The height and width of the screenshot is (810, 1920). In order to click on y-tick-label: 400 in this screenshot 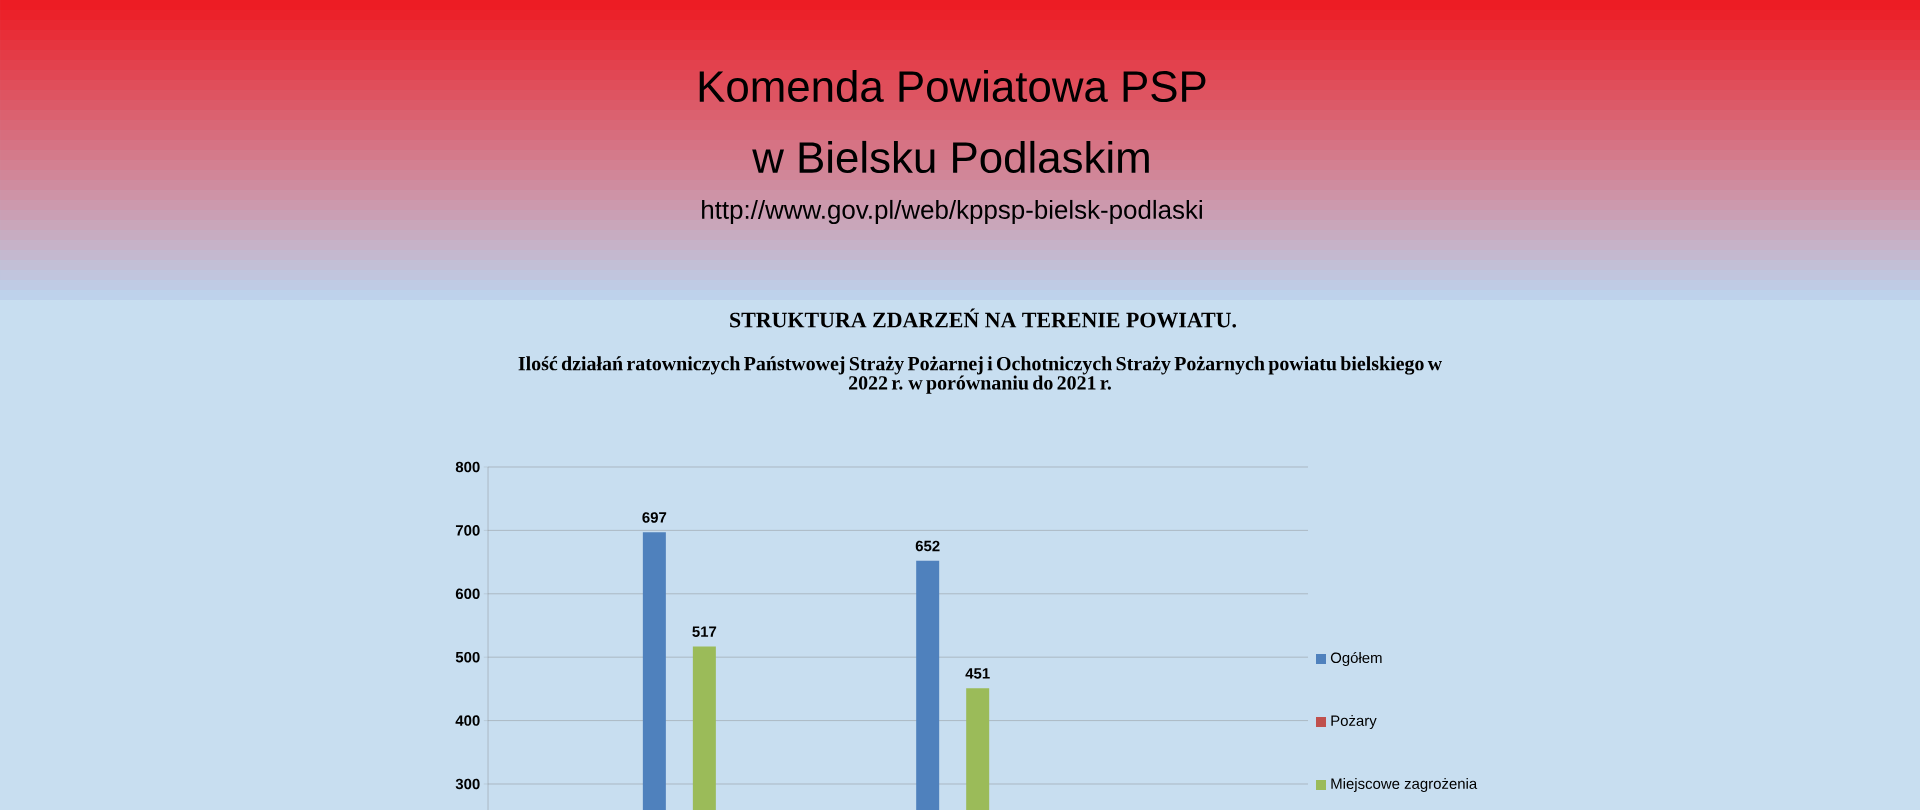, I will do `click(467, 720)`.